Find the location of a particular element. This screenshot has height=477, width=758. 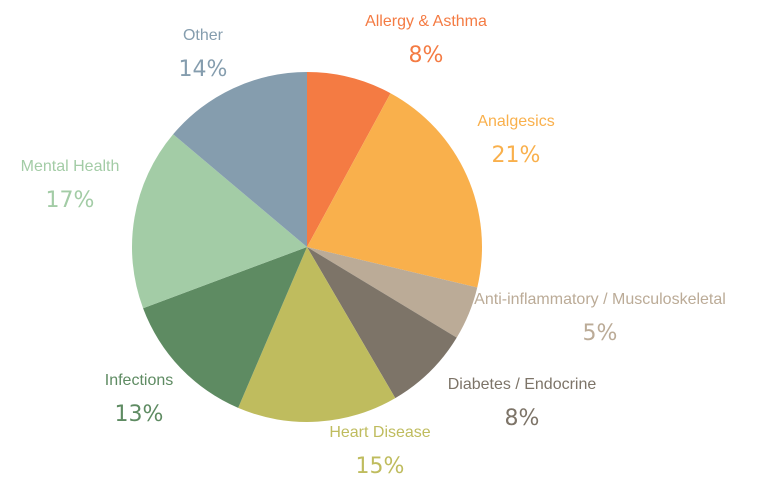

slice-percent: 17% is located at coordinates (70, 200).